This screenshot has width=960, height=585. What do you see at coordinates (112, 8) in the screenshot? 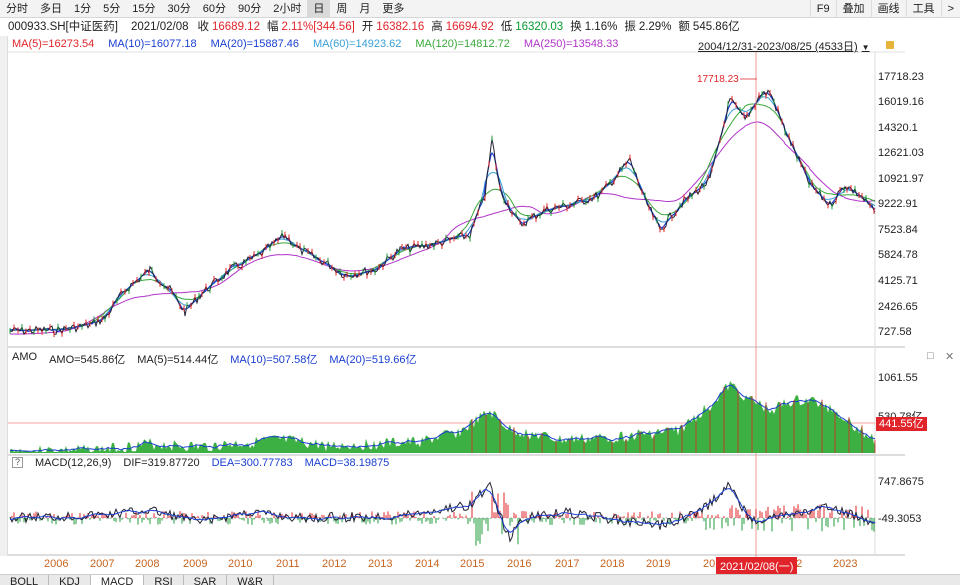
I see `period-tab-3: 5分` at bounding box center [112, 8].